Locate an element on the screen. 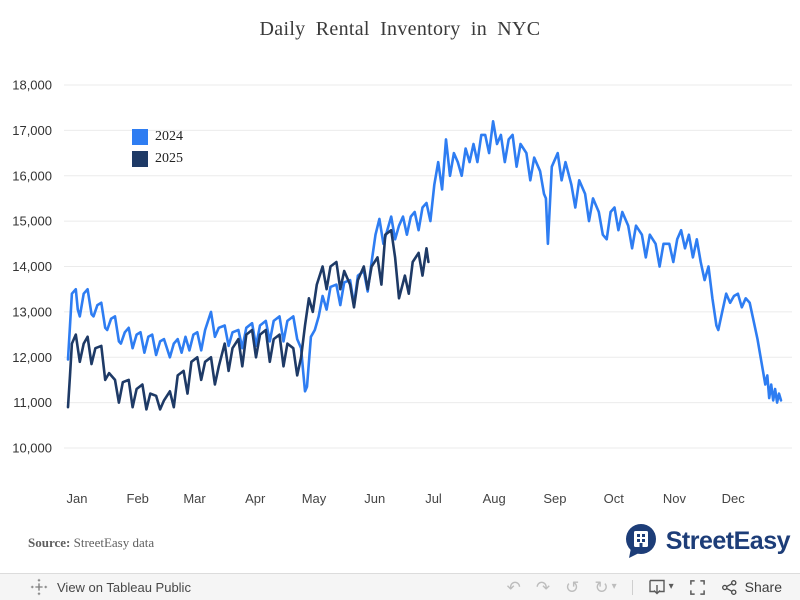 The width and height of the screenshot is (800, 600). chart-title: Daily Rental Inventory in NYC is located at coordinates (400, 29).